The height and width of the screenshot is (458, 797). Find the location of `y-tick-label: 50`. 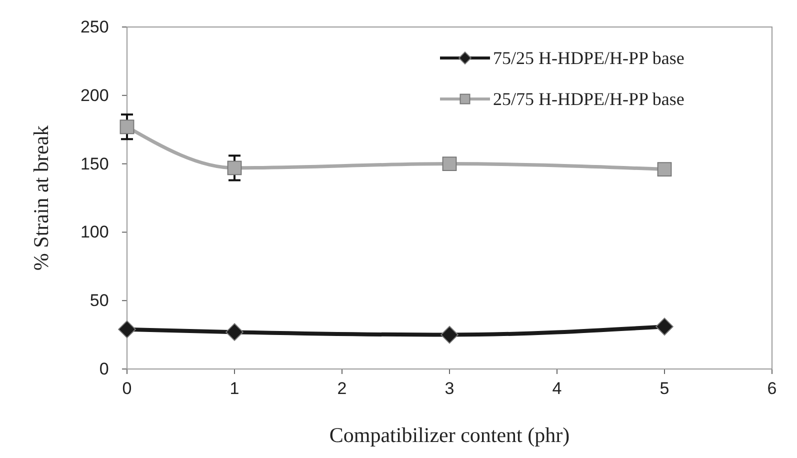

y-tick-label: 50 is located at coordinates (99, 300).